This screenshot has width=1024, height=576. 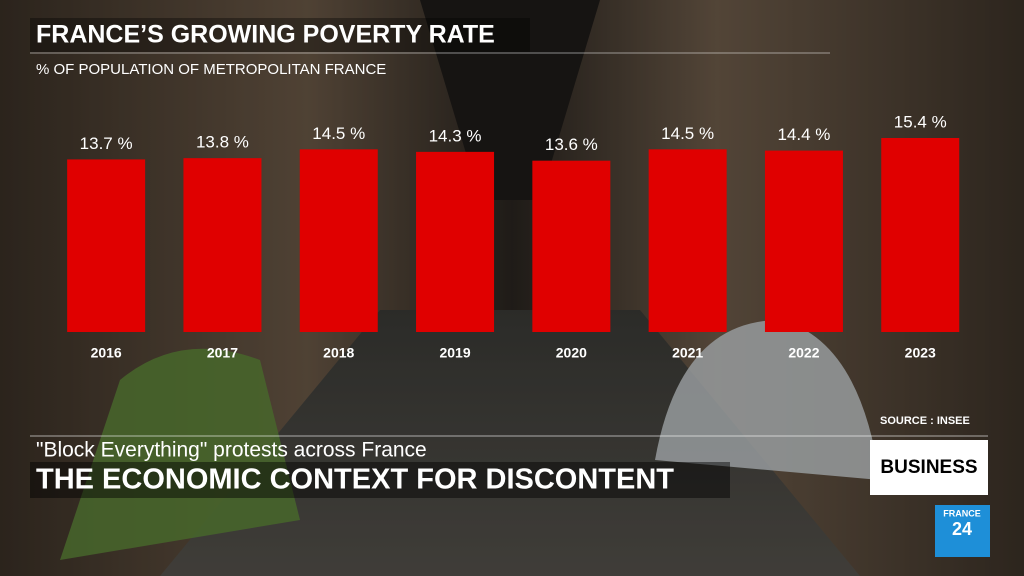 What do you see at coordinates (920, 121) in the screenshot?
I see `value-label: 15.4 %` at bounding box center [920, 121].